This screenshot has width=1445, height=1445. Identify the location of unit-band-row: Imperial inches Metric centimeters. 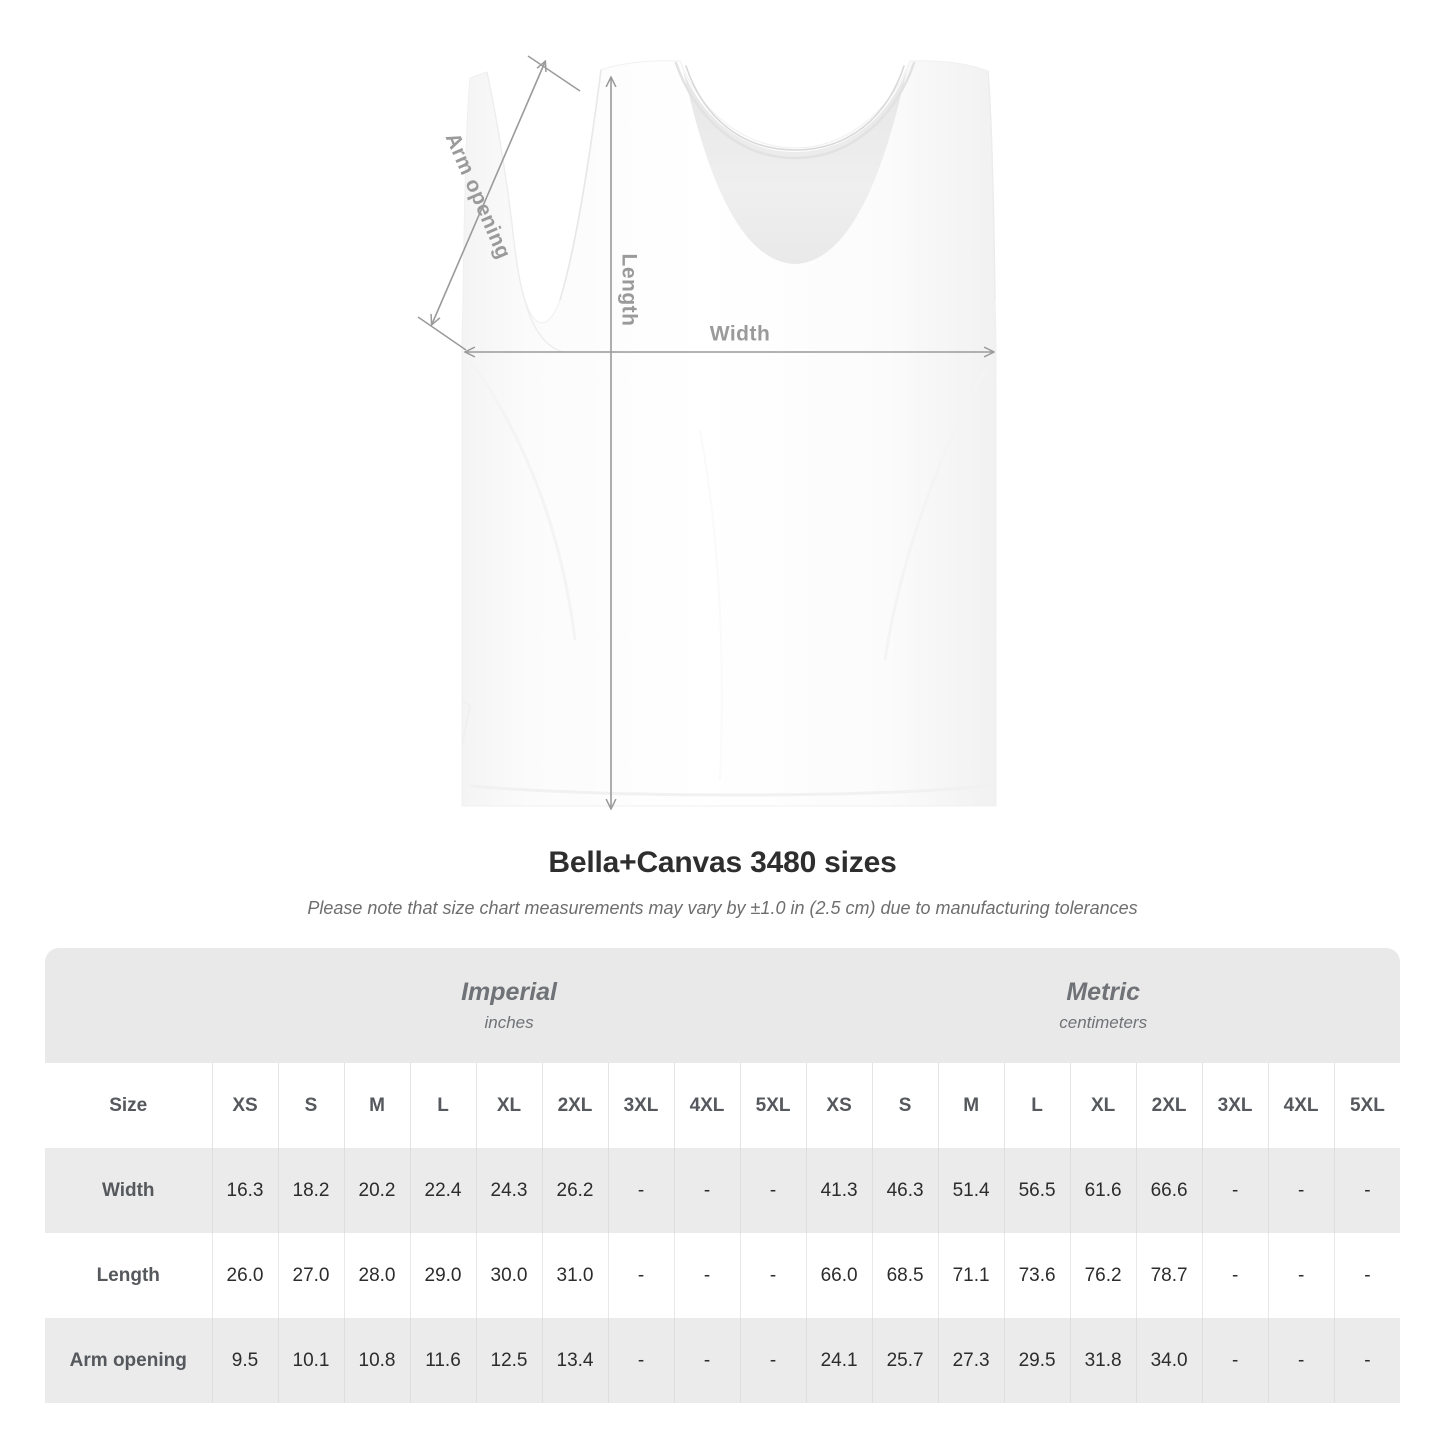
(723, 1005).